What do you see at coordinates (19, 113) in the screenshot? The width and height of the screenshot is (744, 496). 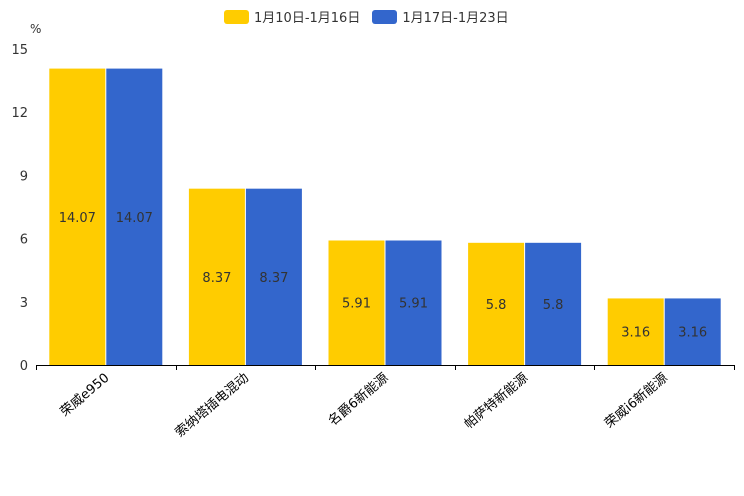 I see `y-tick-label-4: 12` at bounding box center [19, 113].